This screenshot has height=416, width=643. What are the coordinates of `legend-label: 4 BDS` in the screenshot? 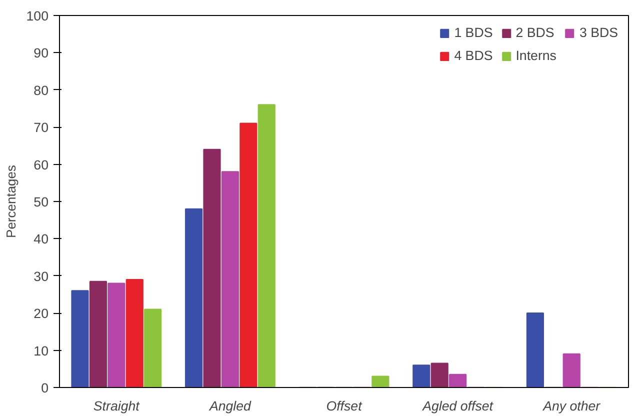 It's located at (473, 55).